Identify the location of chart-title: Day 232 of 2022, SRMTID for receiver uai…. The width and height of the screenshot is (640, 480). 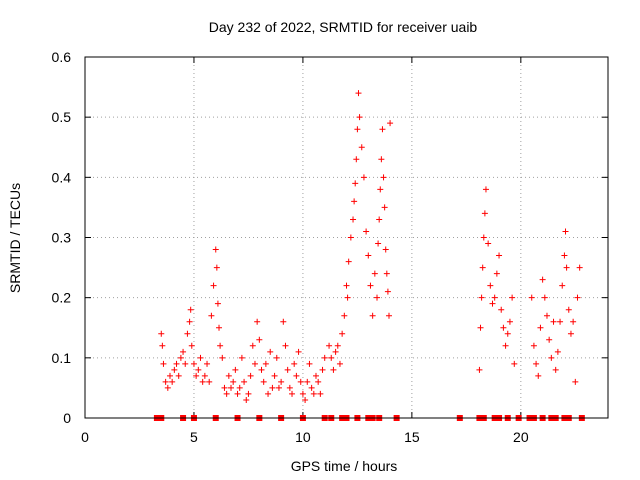
(343, 27).